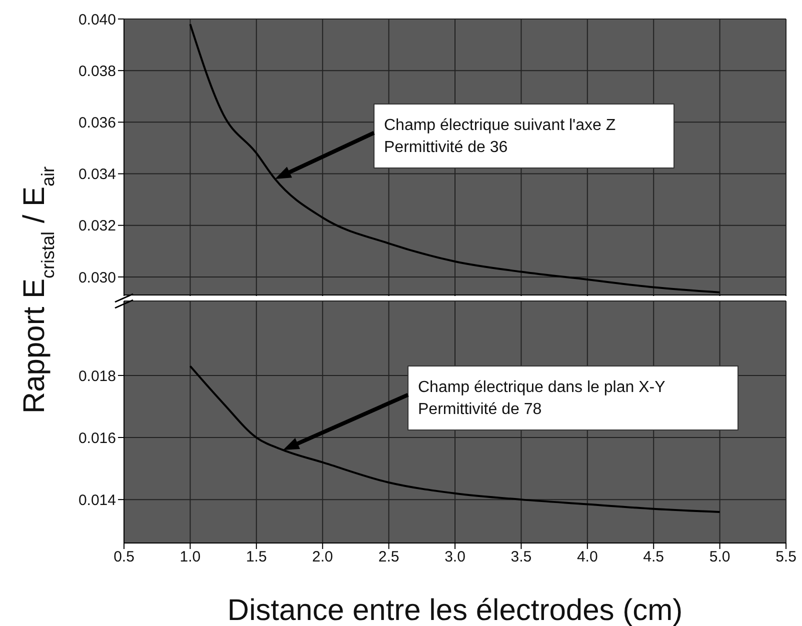 This screenshot has width=802, height=626. What do you see at coordinates (97, 19) in the screenshot?
I see `y-tick-label: 0.040` at bounding box center [97, 19].